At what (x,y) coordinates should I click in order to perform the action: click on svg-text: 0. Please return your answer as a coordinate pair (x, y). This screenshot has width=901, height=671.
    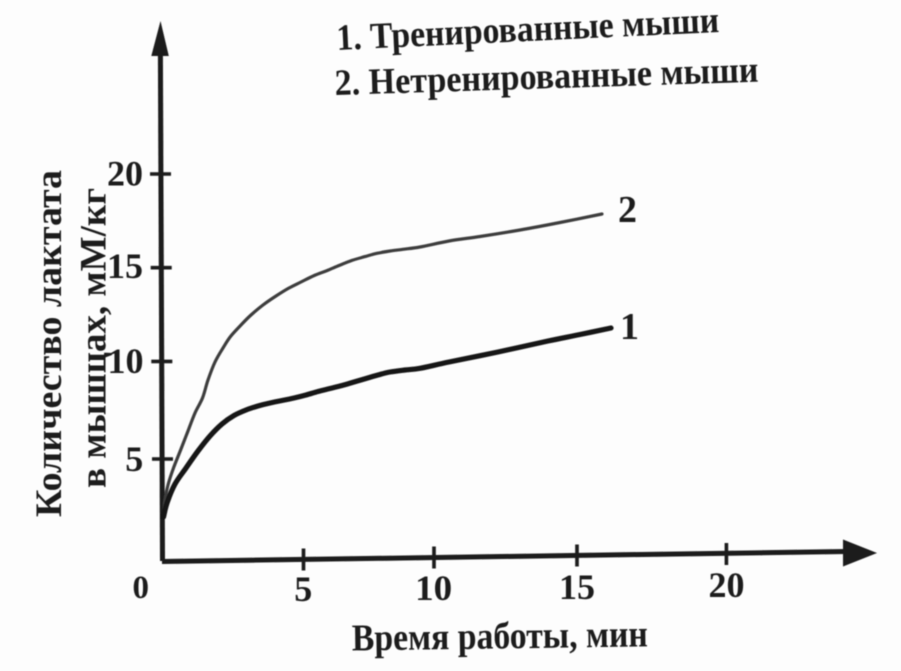
    Looking at the image, I should click on (140, 588).